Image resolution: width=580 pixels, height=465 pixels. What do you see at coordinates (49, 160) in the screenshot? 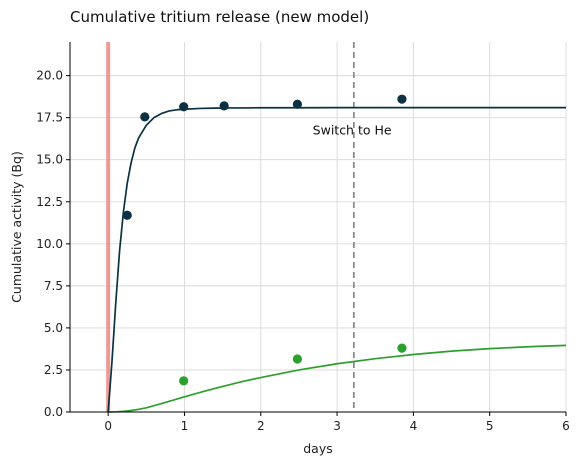
I see `y-tick-label: 15.0` at bounding box center [49, 160].